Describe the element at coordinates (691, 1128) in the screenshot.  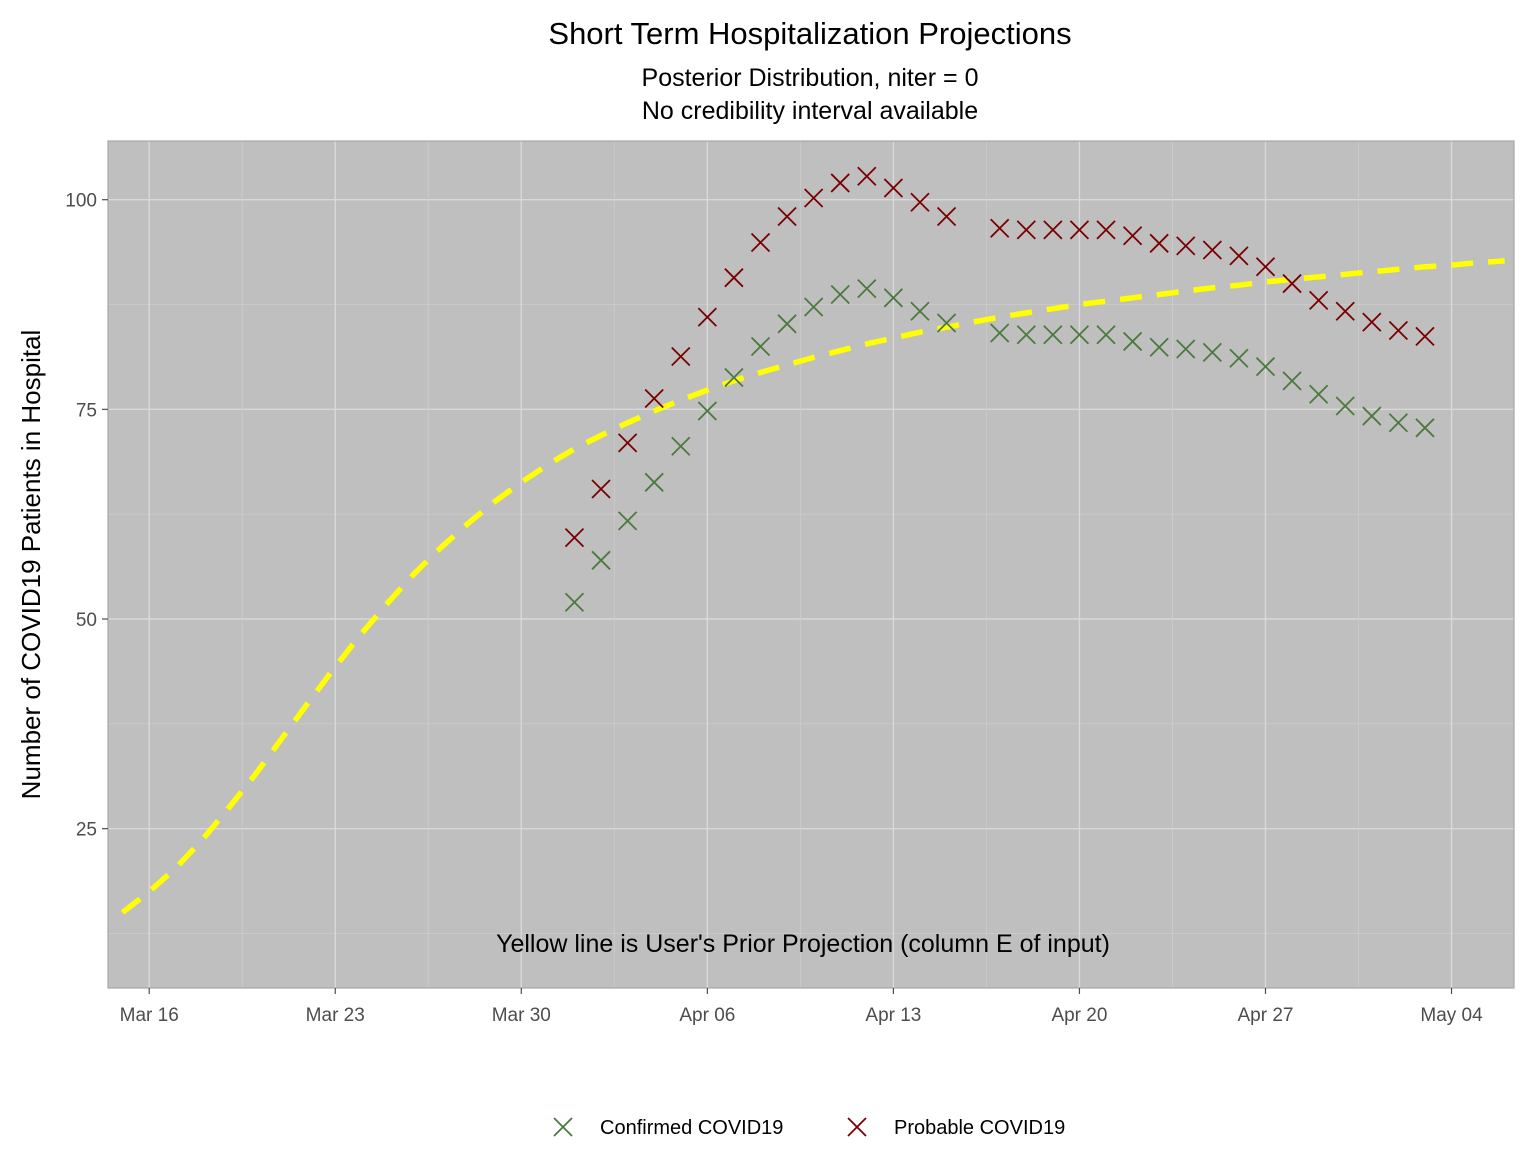
I see `legend-label-confirmed-covid19: Confirmed COVID19` at that location.